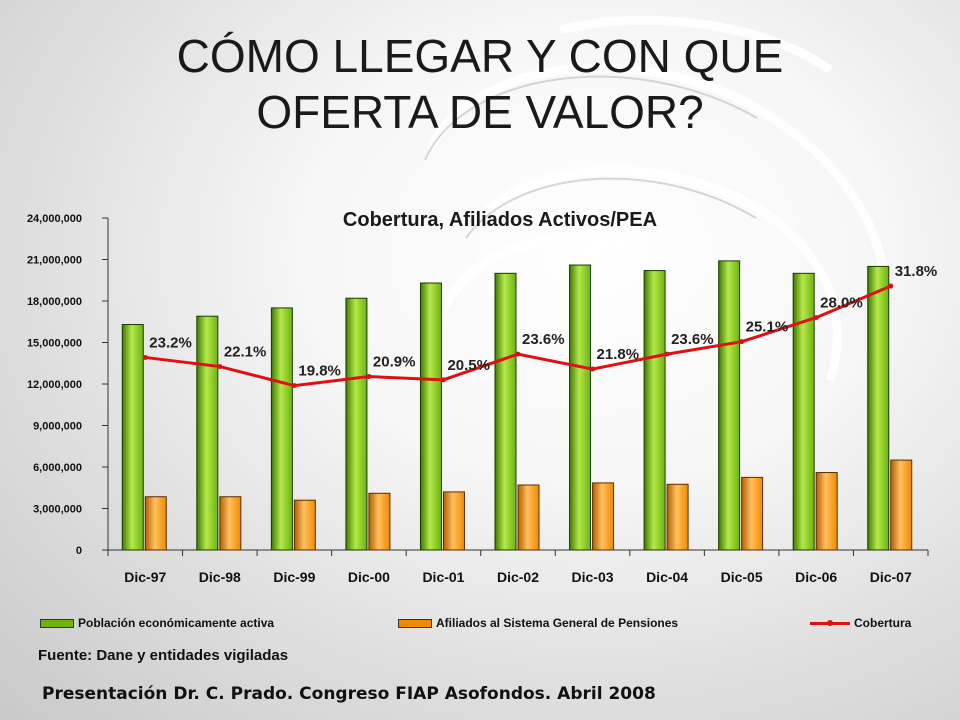  What do you see at coordinates (54, 344) in the screenshot?
I see `y-tick-label: 15,000,000` at bounding box center [54, 344].